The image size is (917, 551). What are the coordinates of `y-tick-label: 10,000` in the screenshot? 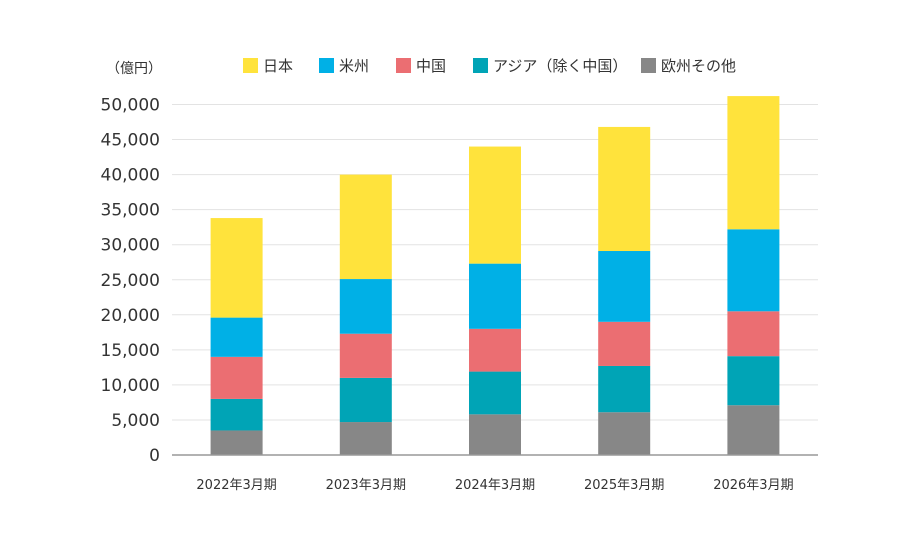 It's located at (130, 386).